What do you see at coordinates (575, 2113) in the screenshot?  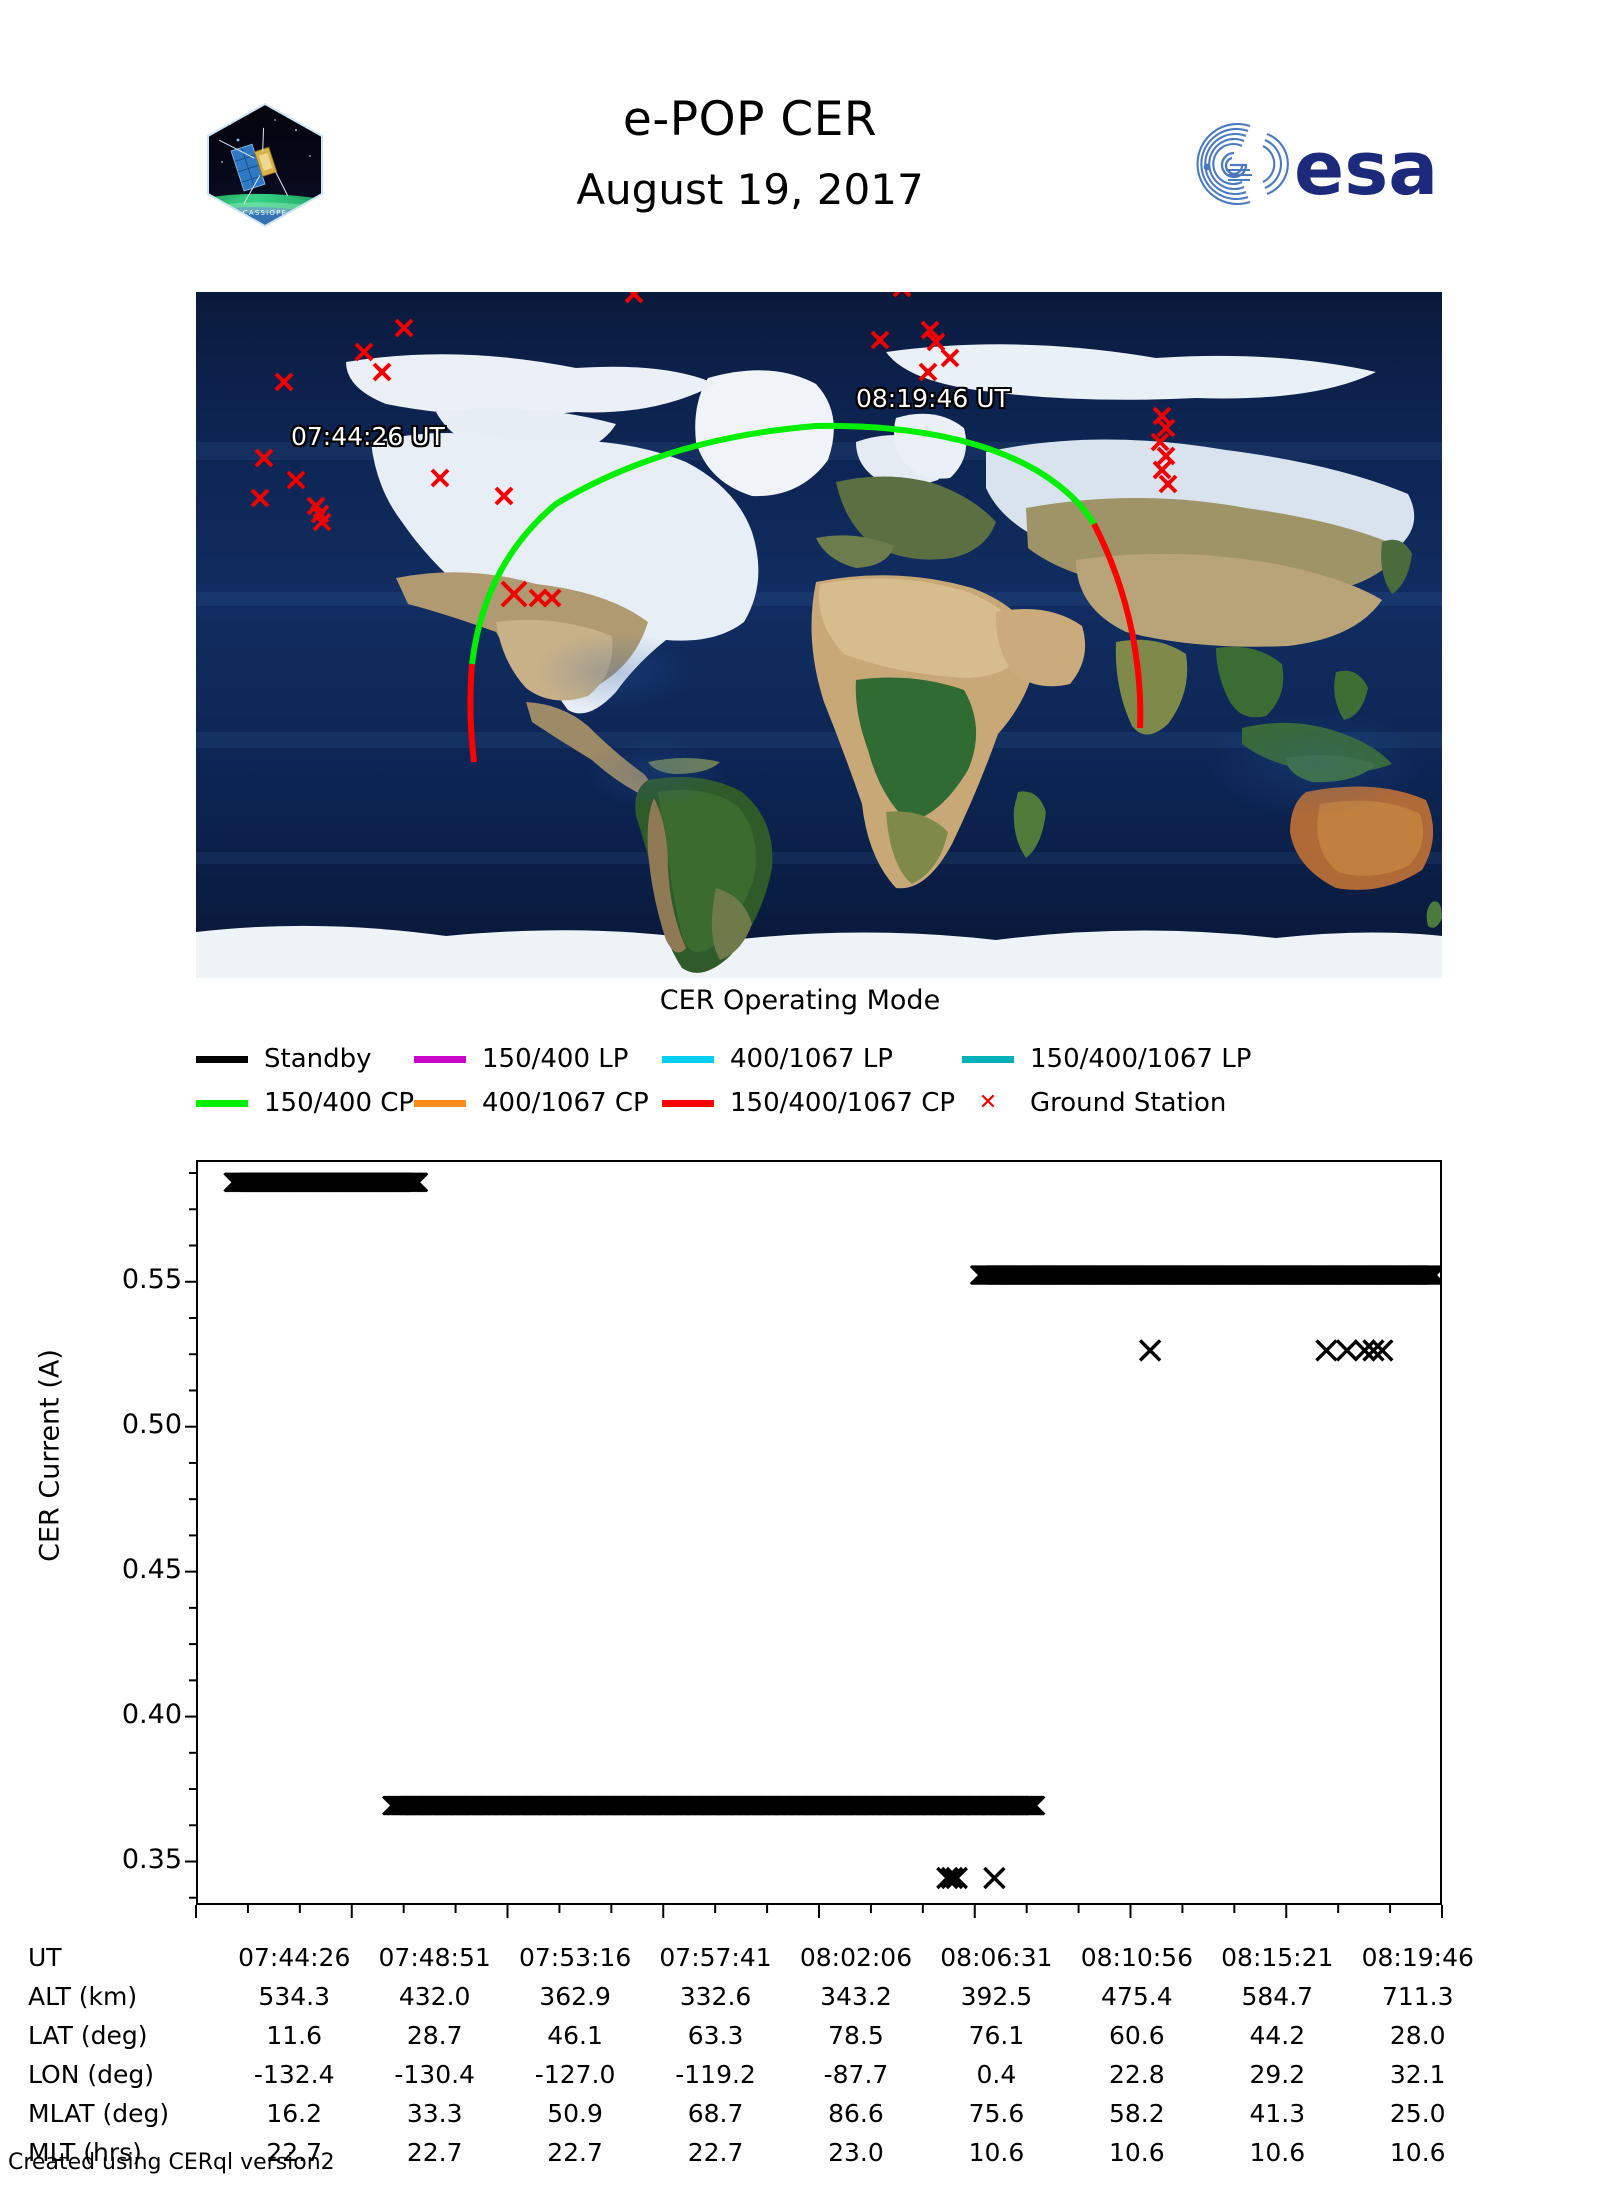 I see `table-cell: 50.9` at bounding box center [575, 2113].